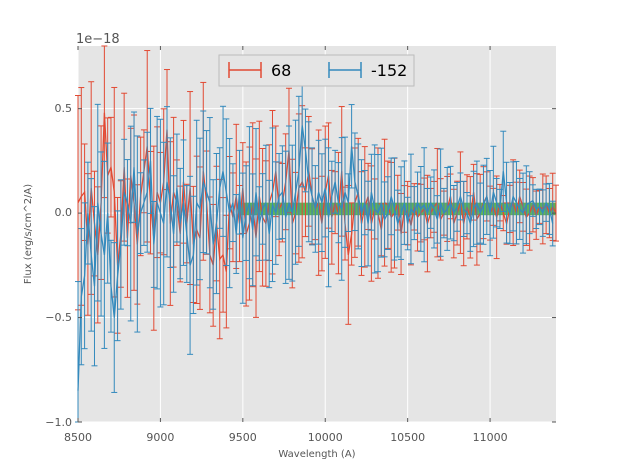 The image size is (617, 467). What do you see at coordinates (160, 437) in the screenshot?
I see `x-tick-label: 9000` at bounding box center [160, 437].